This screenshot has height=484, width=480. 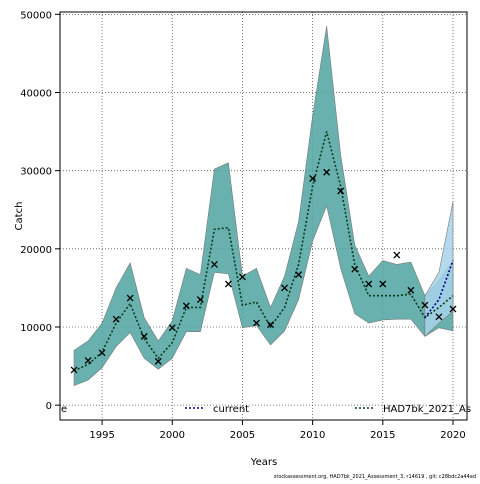 I want to click on y-tick-label: 20000, so click(x=36, y=250).